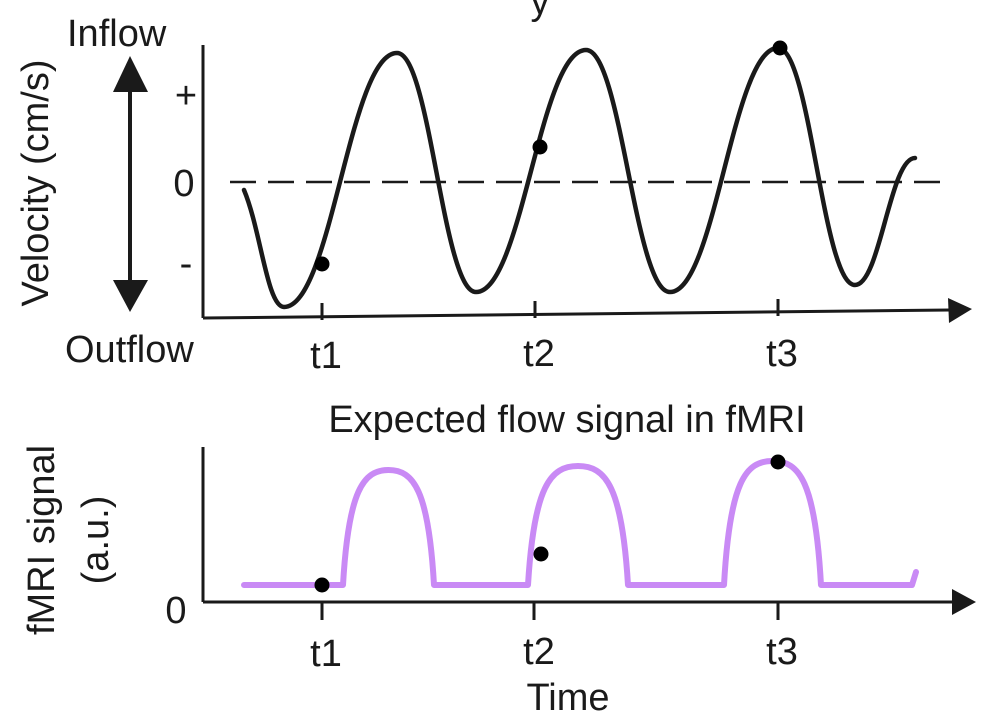 Image resolution: width=986 pixels, height=721 pixels. What do you see at coordinates (964, 602) in the screenshot?
I see `fmri-x-axis-arrow` at bounding box center [964, 602].